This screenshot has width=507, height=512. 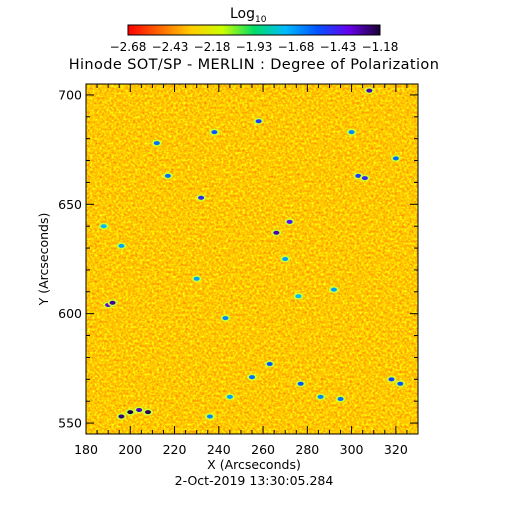 I want to click on colorbar-tick-labels: −2.68 −2.43 −2.18 −1.93 −1.68 −1.43 −1.18, so click(x=254, y=47).